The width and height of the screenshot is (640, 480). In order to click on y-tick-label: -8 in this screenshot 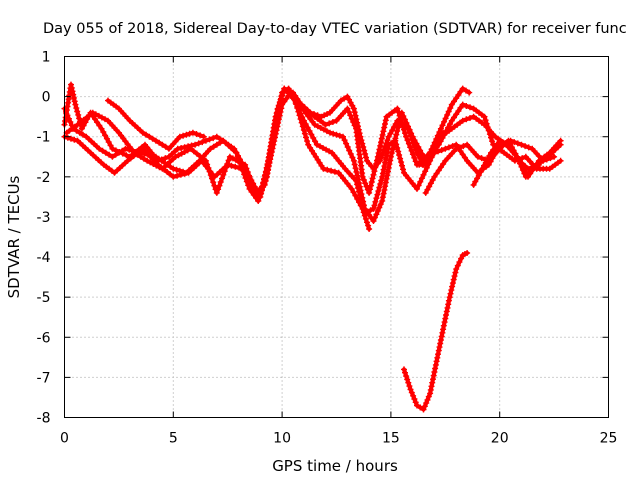, I will do `click(44, 419)`.